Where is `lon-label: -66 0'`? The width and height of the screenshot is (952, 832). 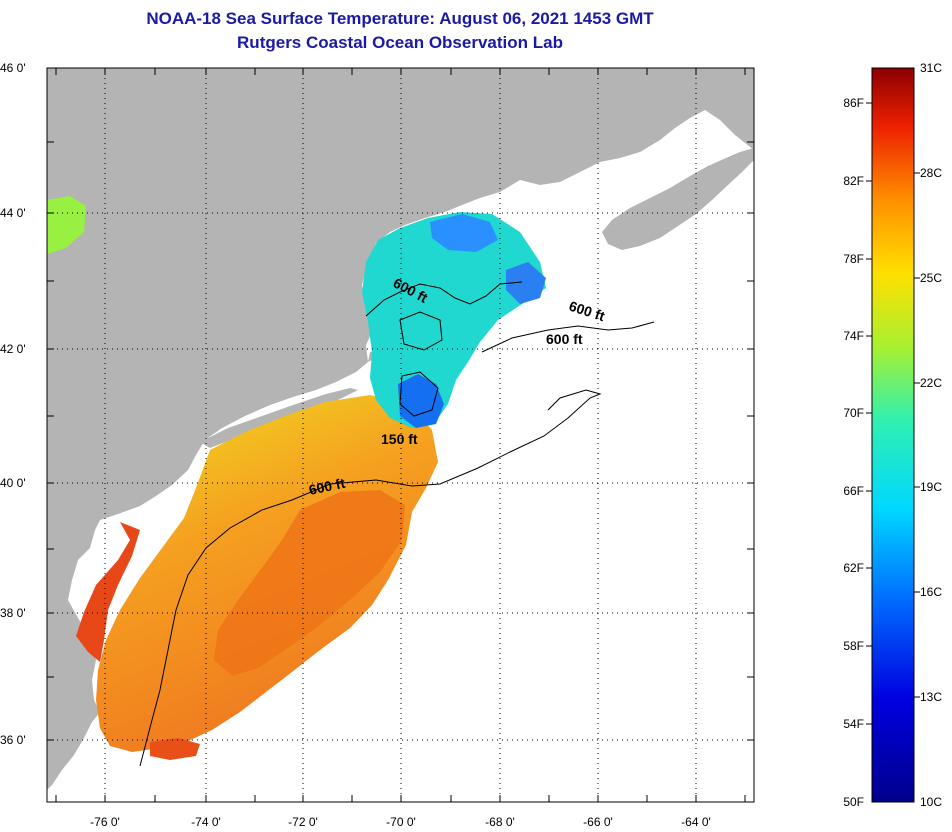
lon-label: -66 0' is located at coordinates (598, 822).